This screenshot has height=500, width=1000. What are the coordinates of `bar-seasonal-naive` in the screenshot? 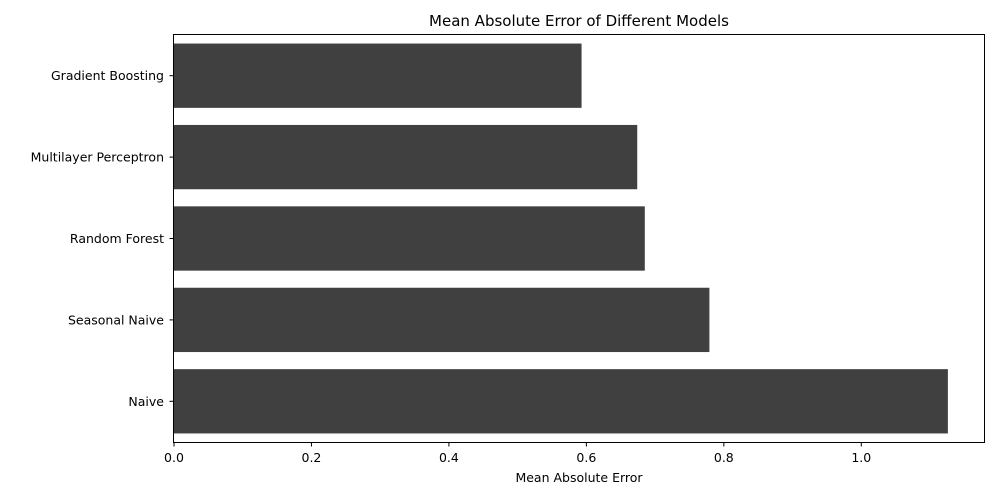 It's located at (442, 320).